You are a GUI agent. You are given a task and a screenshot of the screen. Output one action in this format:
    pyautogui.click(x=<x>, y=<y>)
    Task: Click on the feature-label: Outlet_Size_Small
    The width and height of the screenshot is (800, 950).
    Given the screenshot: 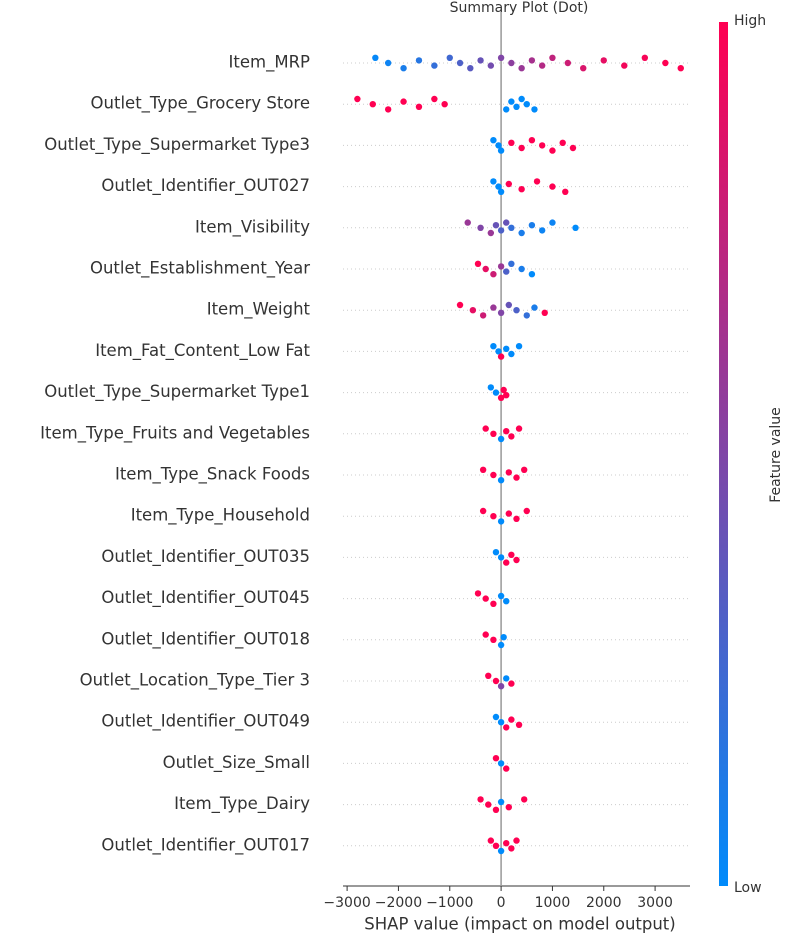 What is the action you would take?
    pyautogui.click(x=236, y=763)
    